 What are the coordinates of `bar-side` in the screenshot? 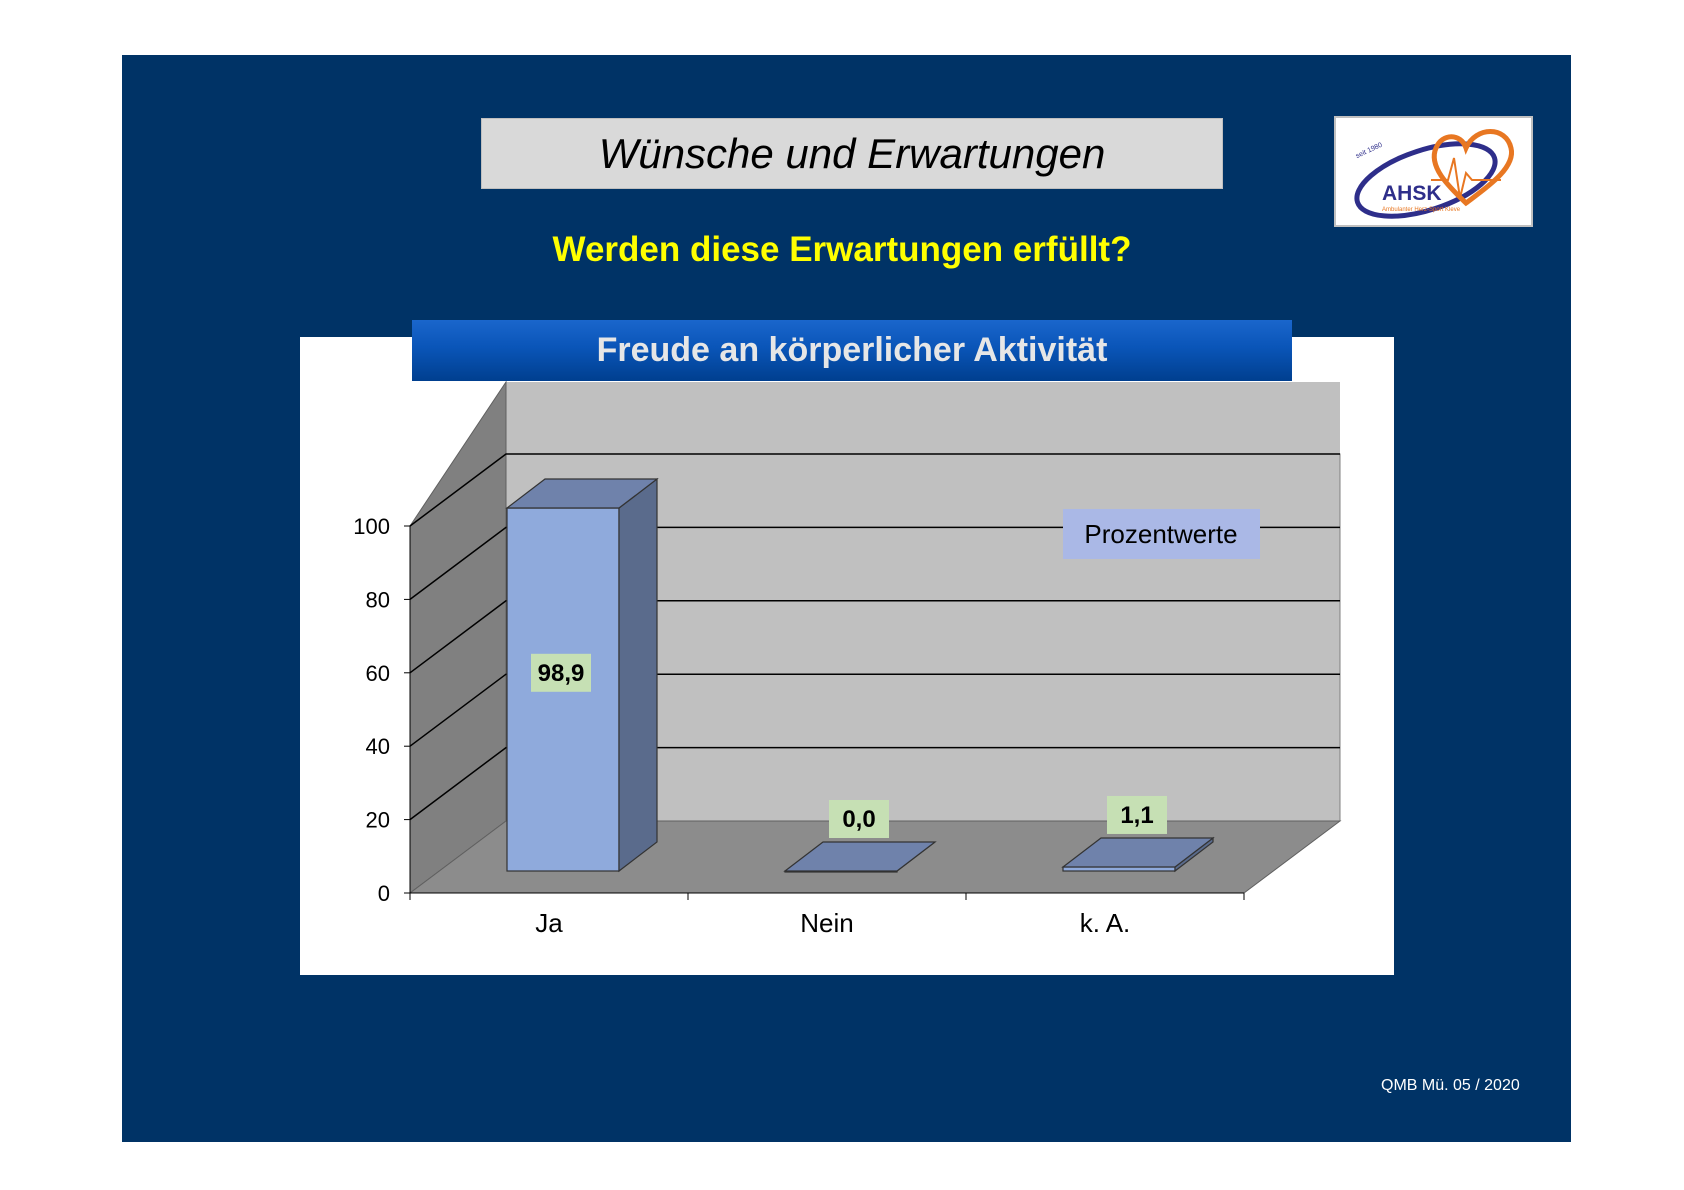 It's located at (638, 675).